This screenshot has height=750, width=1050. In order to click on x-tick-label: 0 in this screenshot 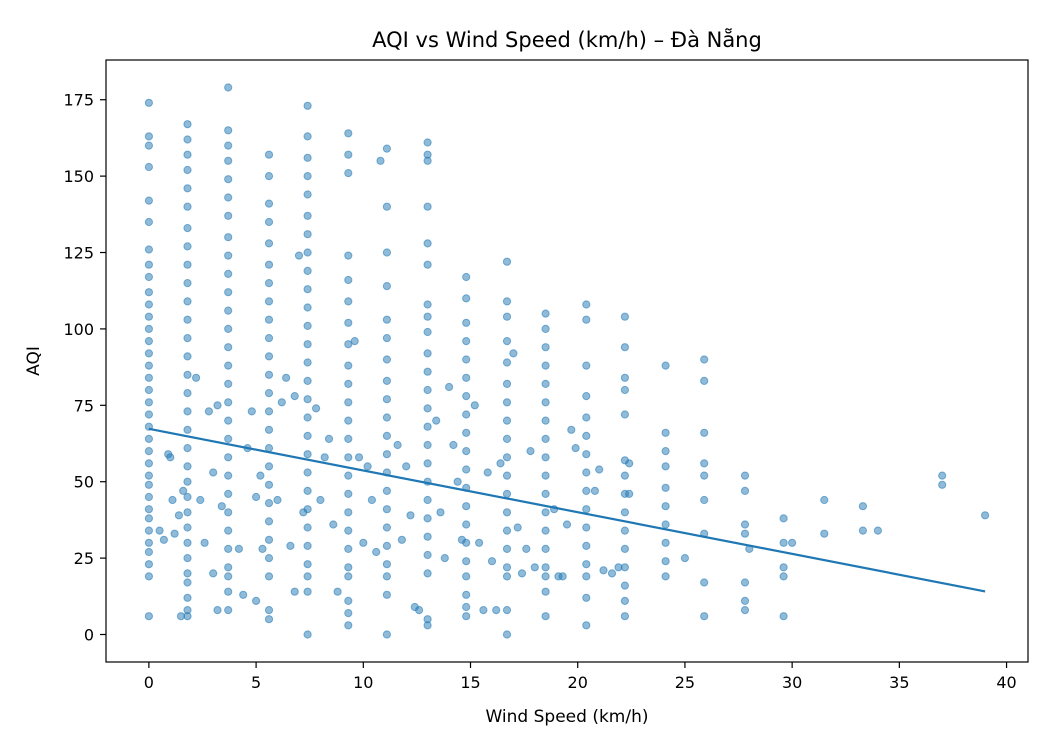, I will do `click(149, 682)`.